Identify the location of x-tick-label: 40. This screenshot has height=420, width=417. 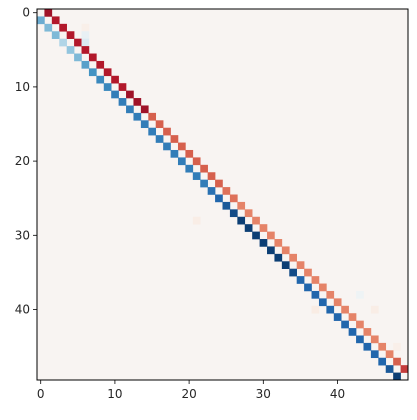
(337, 394).